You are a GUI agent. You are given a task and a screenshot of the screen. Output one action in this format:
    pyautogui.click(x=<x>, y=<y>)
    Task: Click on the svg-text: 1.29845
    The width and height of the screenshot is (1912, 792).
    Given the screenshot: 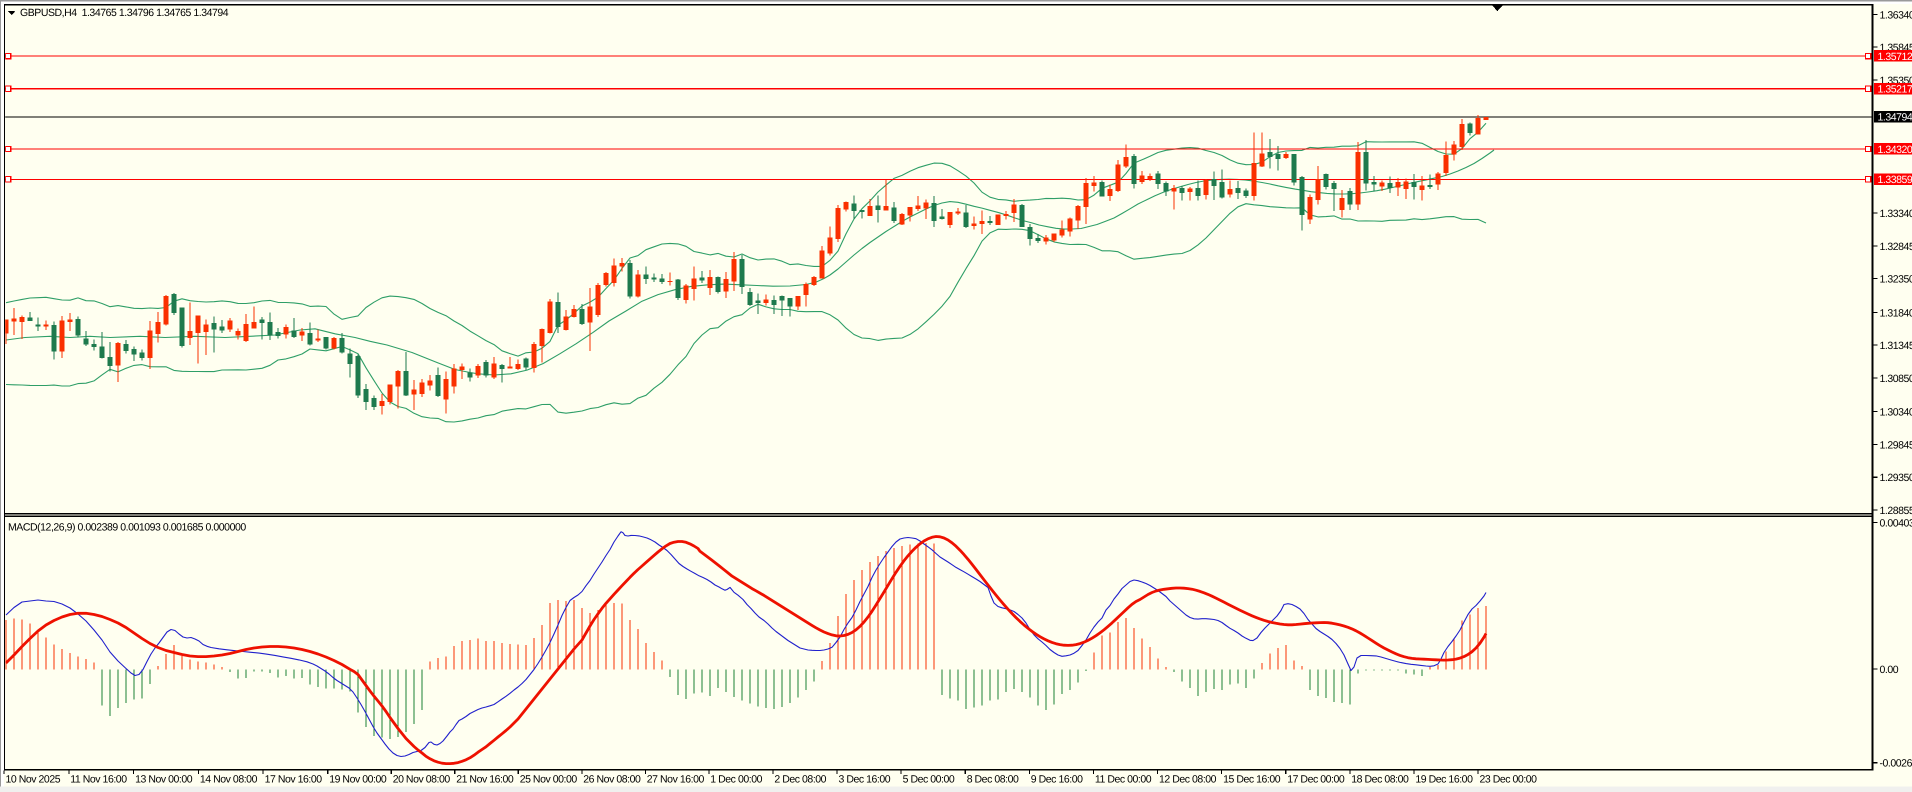 What is the action you would take?
    pyautogui.click(x=1896, y=445)
    